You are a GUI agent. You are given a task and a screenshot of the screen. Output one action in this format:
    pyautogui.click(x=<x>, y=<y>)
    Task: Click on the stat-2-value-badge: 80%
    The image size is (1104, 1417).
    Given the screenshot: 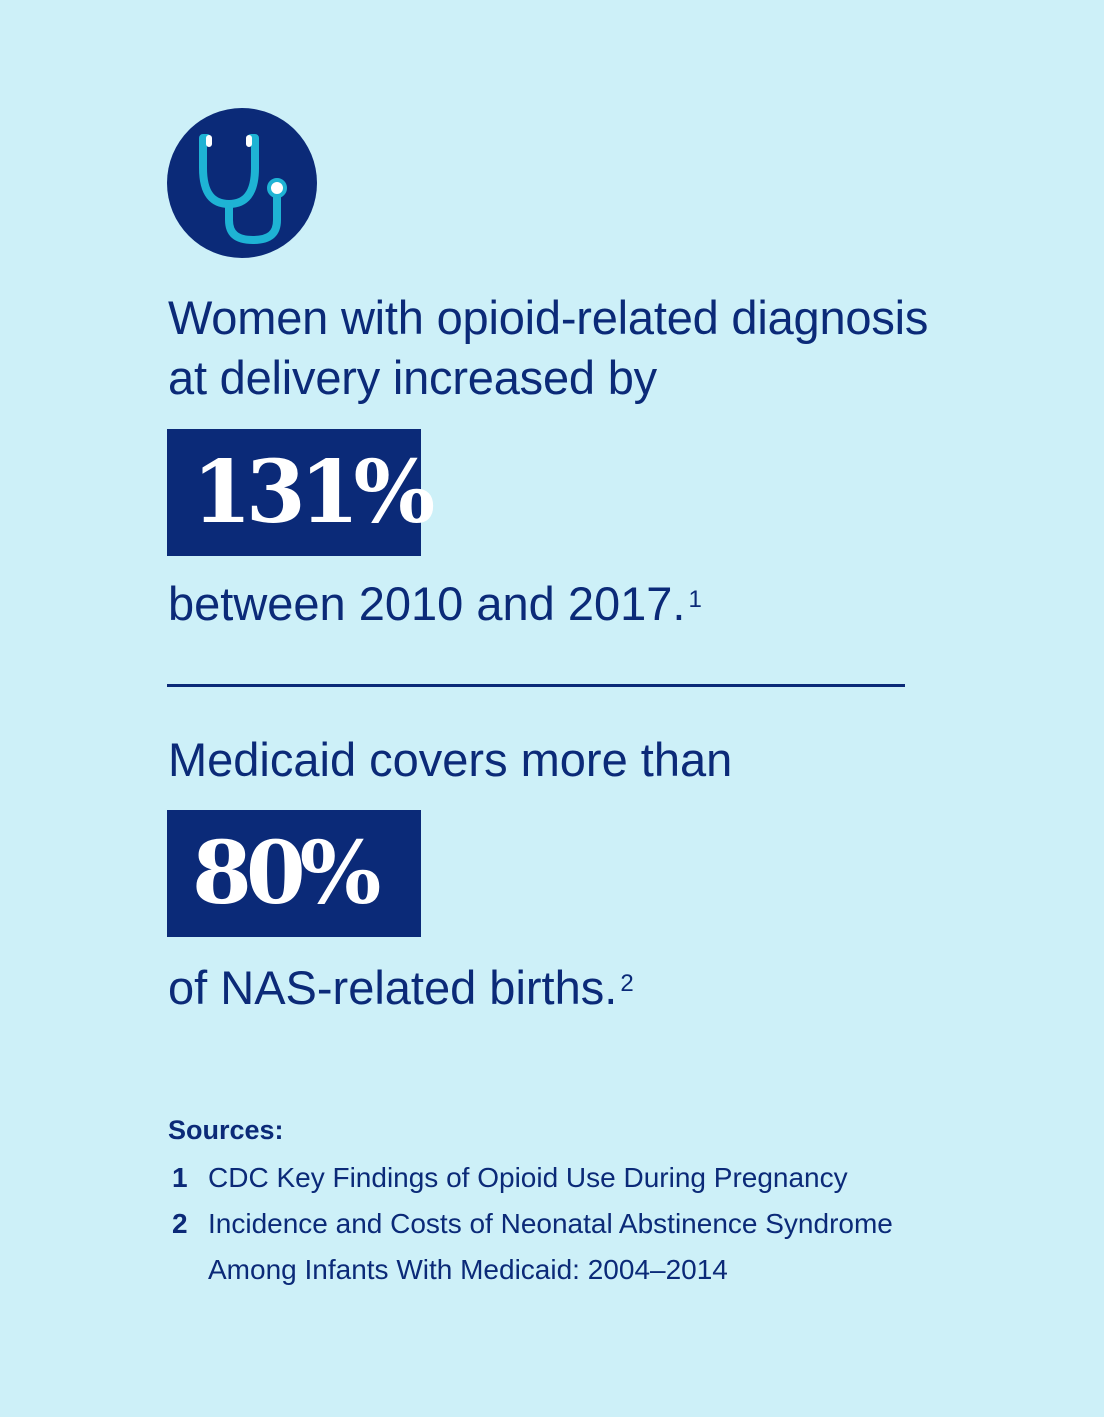 What is the action you would take?
    pyautogui.click(x=294, y=873)
    